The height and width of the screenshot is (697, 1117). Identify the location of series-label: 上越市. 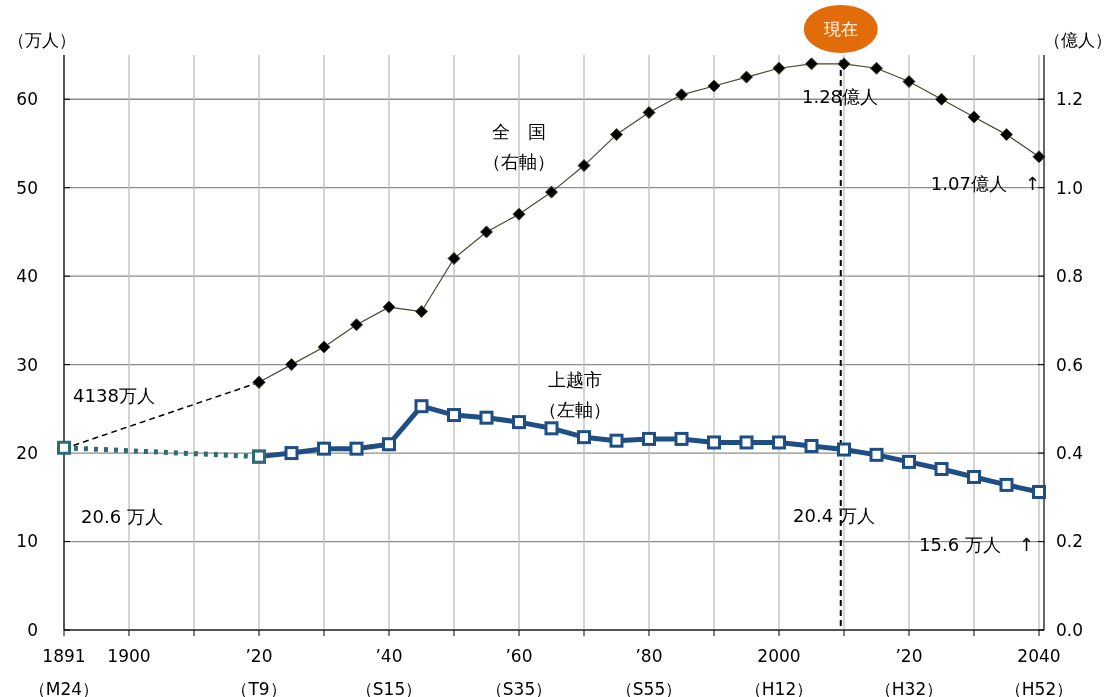
(575, 379).